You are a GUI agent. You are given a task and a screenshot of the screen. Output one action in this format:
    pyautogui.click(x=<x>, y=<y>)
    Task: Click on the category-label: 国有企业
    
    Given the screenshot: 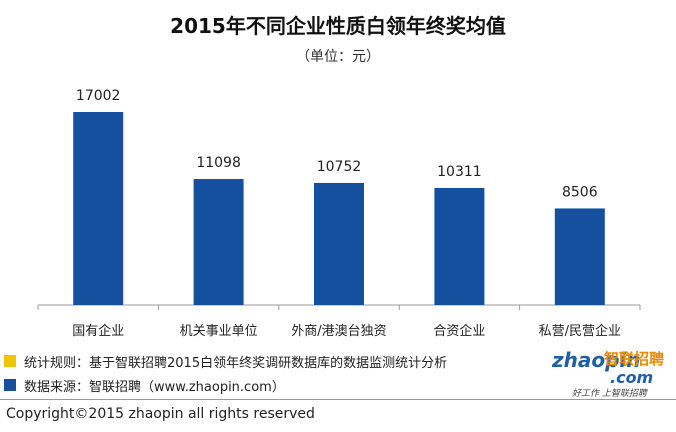 What is the action you would take?
    pyautogui.click(x=98, y=331)
    